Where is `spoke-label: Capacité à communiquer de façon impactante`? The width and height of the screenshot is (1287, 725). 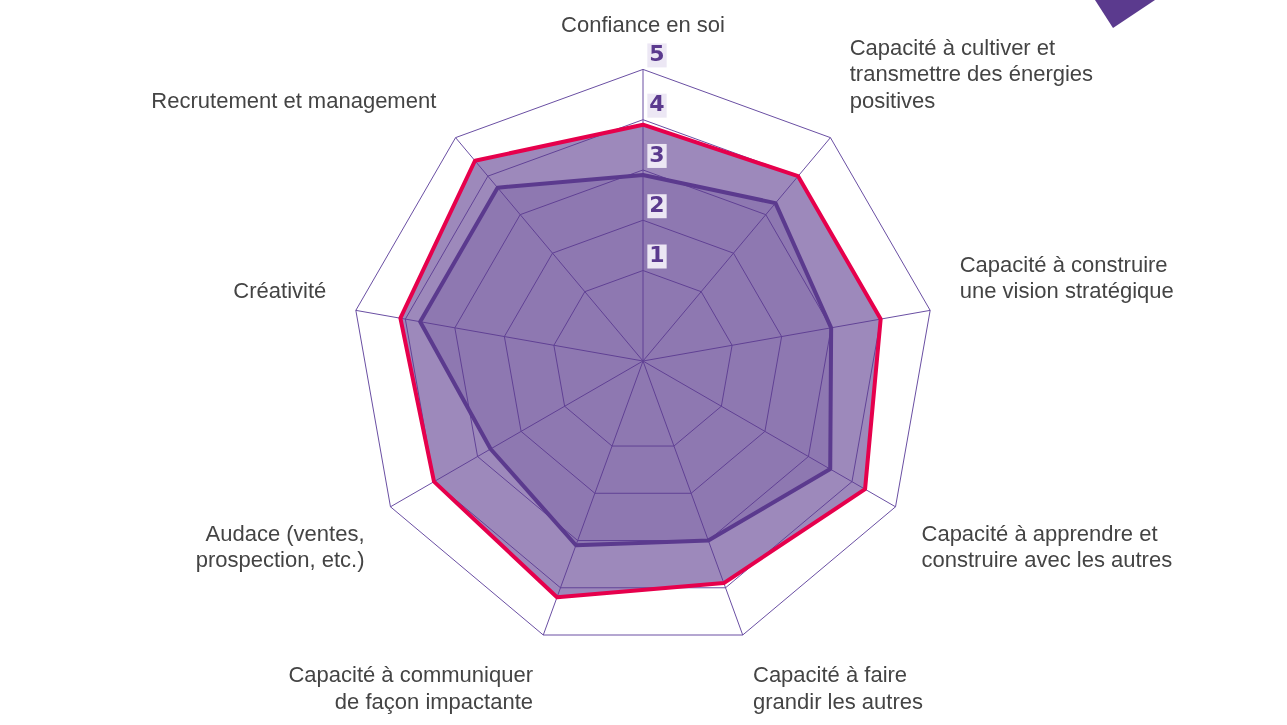 spoke-label: Capacité à communiquer de façon impactante is located at coordinates (411, 688).